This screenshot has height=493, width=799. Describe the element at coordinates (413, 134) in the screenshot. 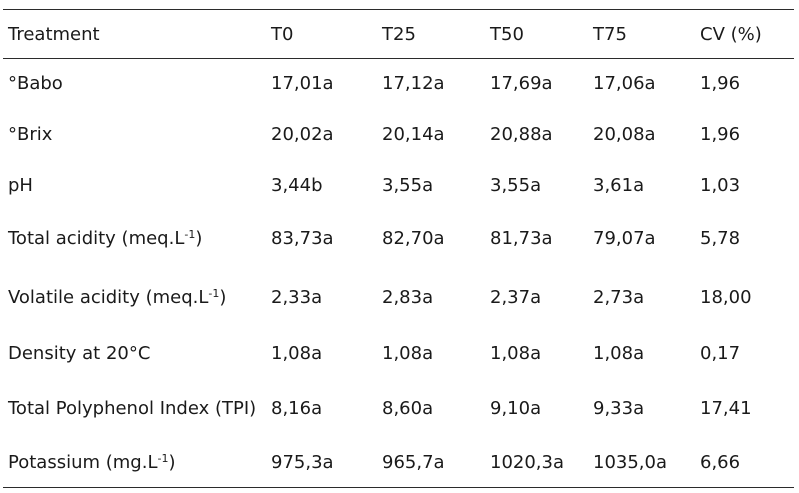

I see `cell-t25: 20,14a` at that location.